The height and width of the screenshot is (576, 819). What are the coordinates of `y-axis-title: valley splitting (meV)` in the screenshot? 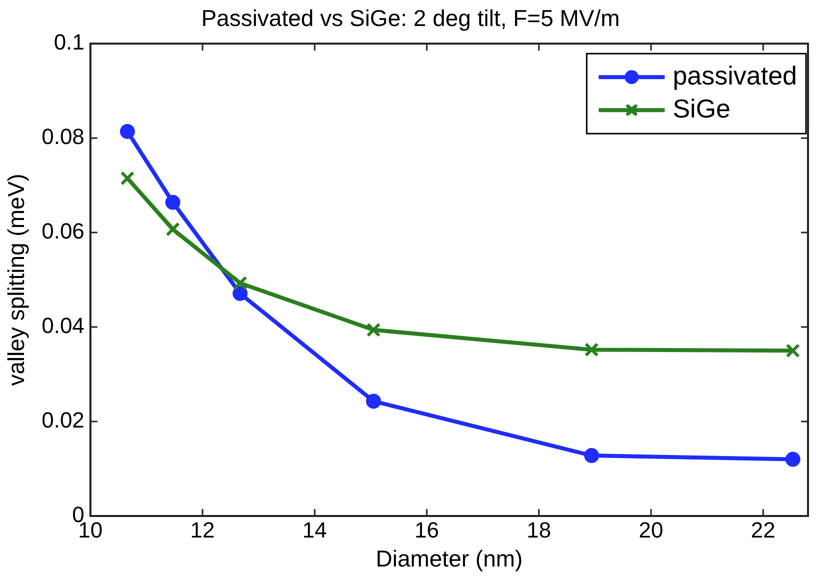 It's located at (16, 280).